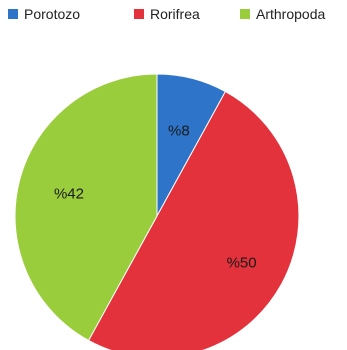  What do you see at coordinates (242, 263) in the screenshot?
I see `data-label-rorifrea: %50` at bounding box center [242, 263].